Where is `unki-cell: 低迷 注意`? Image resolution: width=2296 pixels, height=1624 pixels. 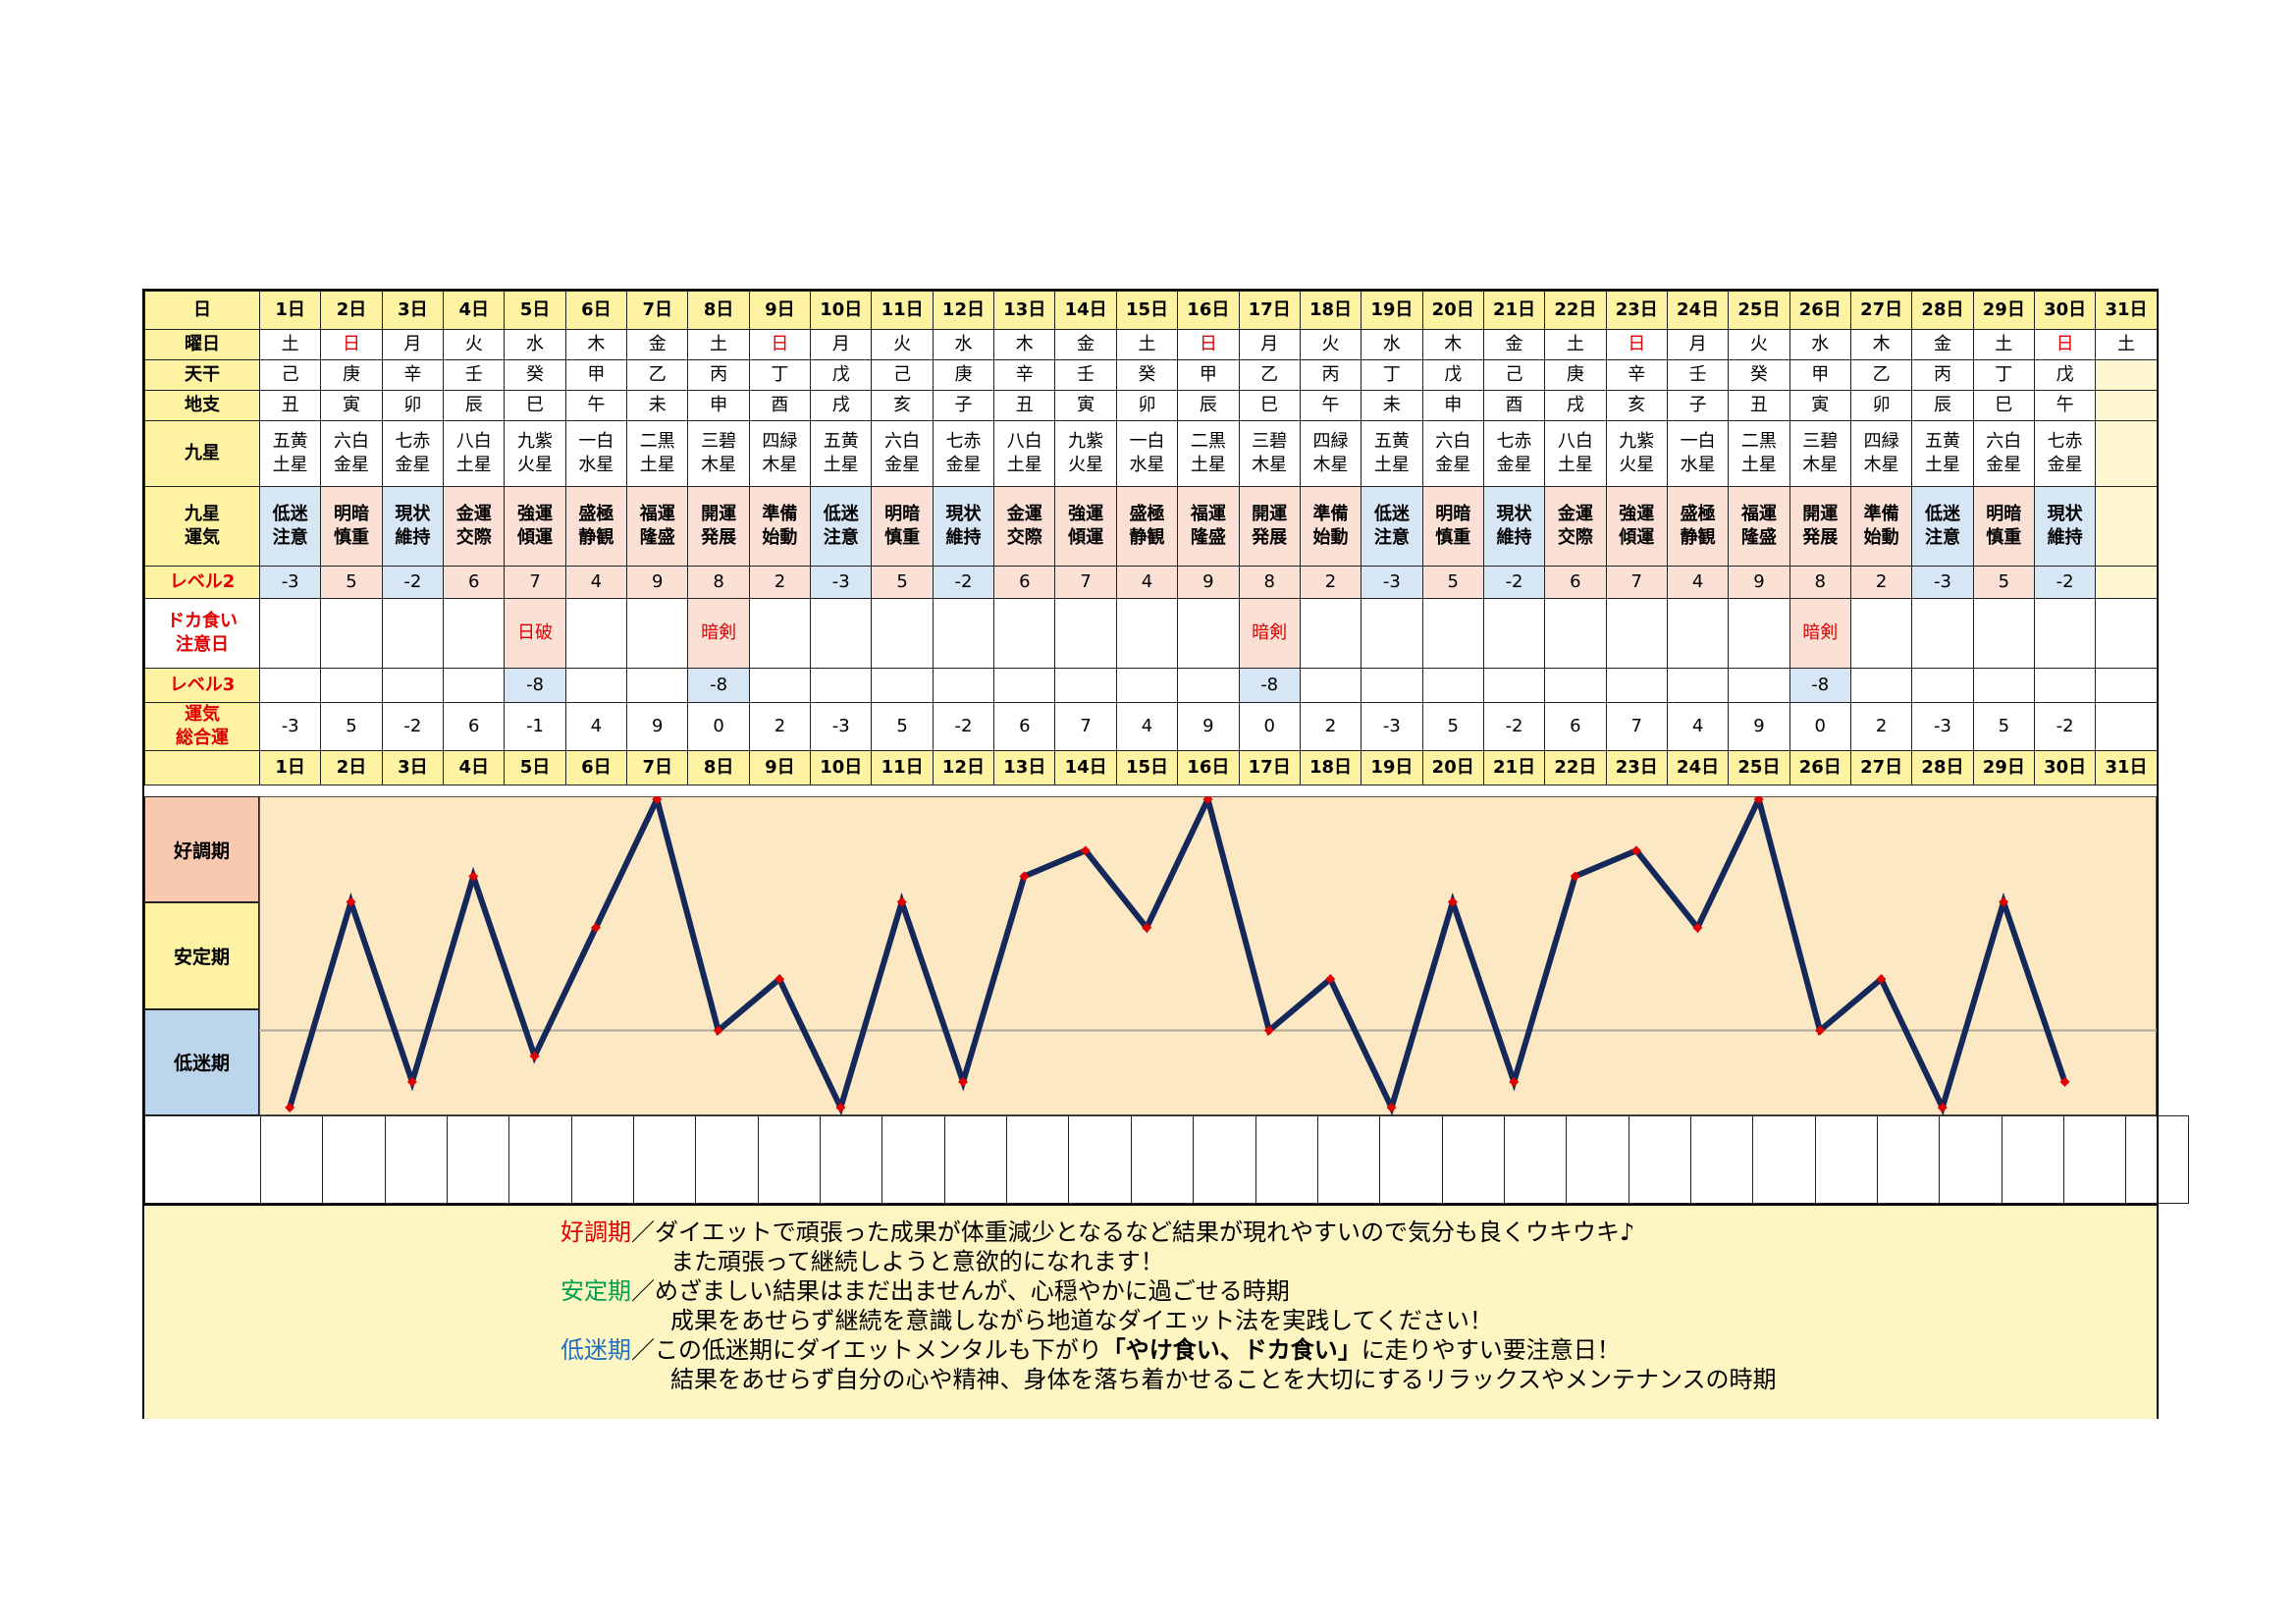
unki-cell: 低迷 注意 is located at coordinates (1942, 526).